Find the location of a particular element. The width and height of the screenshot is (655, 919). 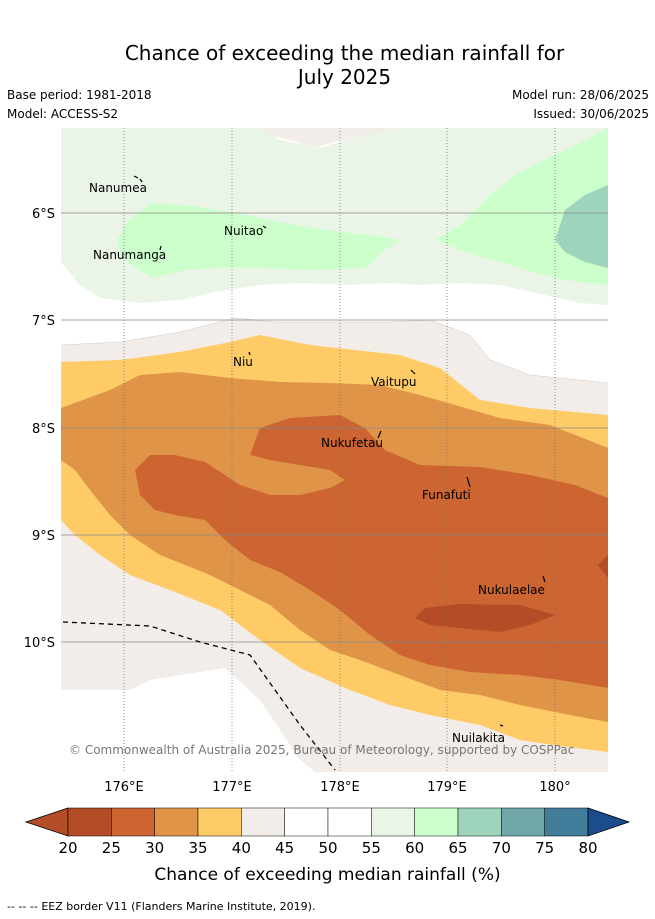

colorbar-tick-label: 20 is located at coordinates (67, 848).